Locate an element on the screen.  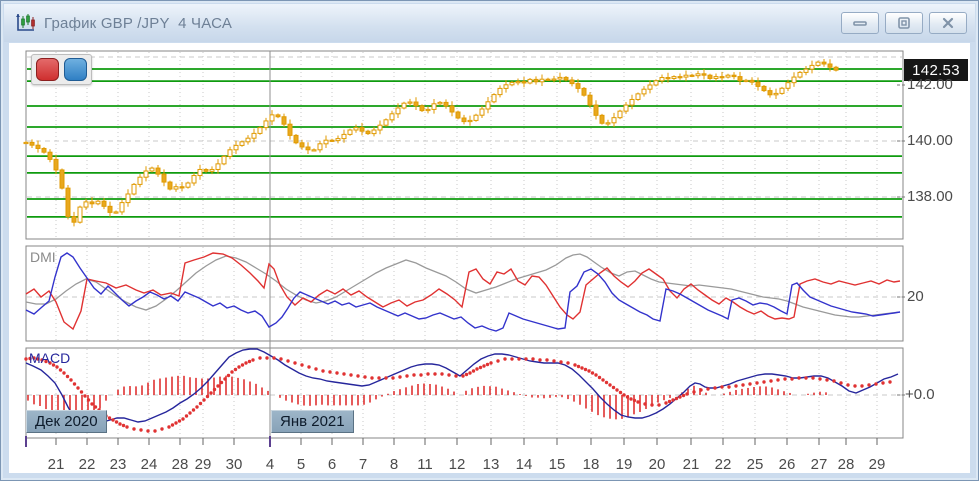
title-bar: График GBP /JPY 4 ЧАСА is located at coordinates (489, 23).